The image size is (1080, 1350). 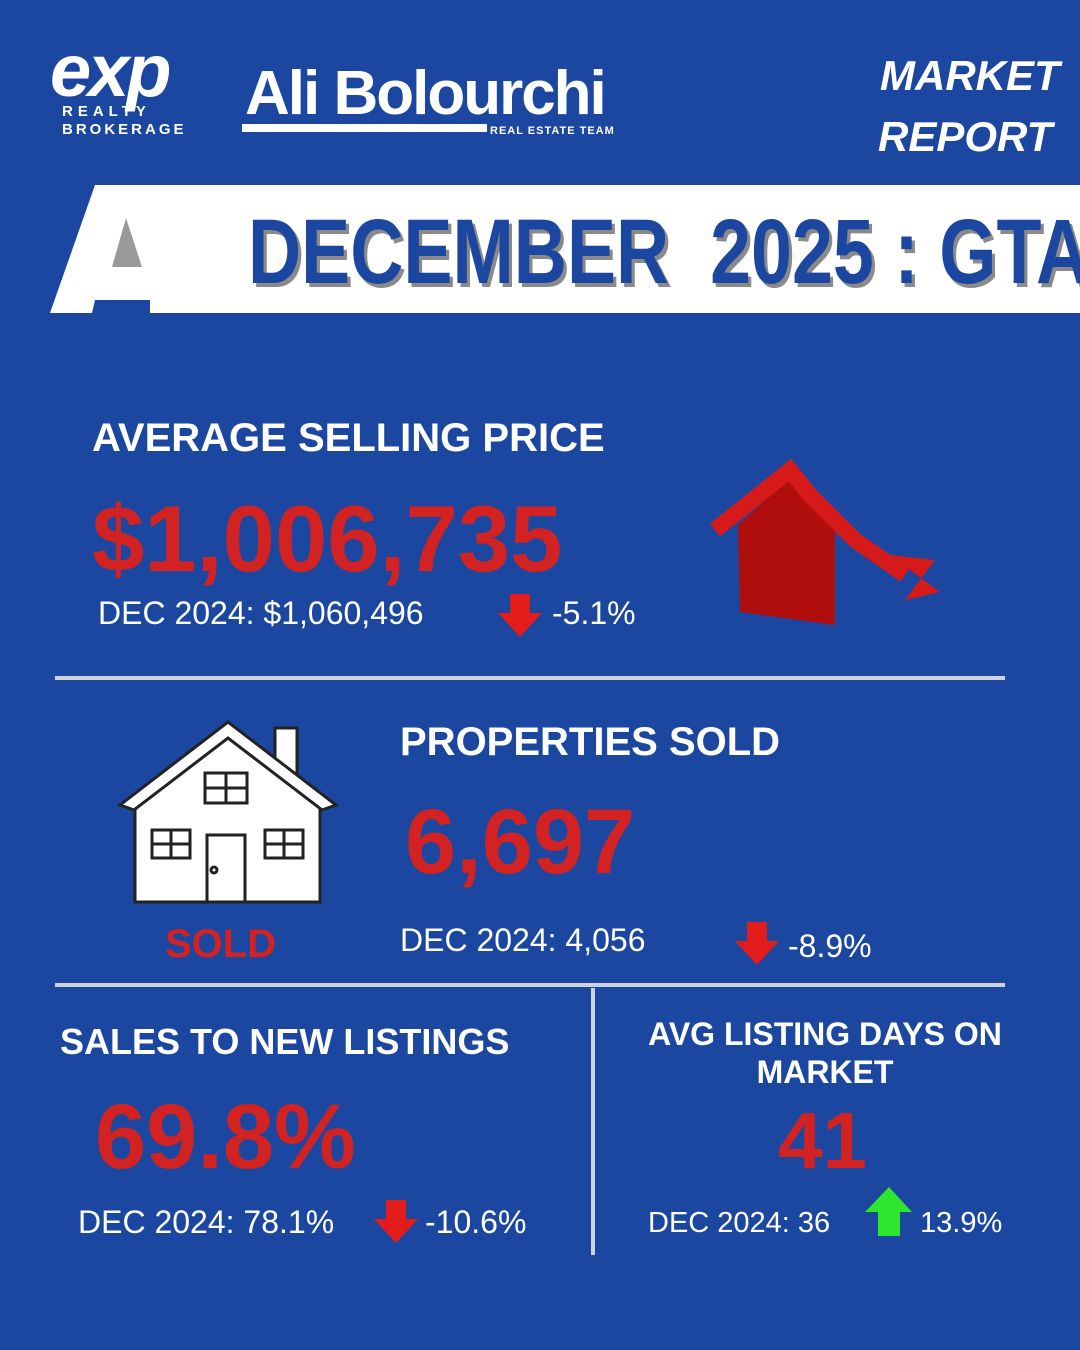 I want to click on section-title: SALES TO NEW LISTINGS, so click(x=285, y=1041).